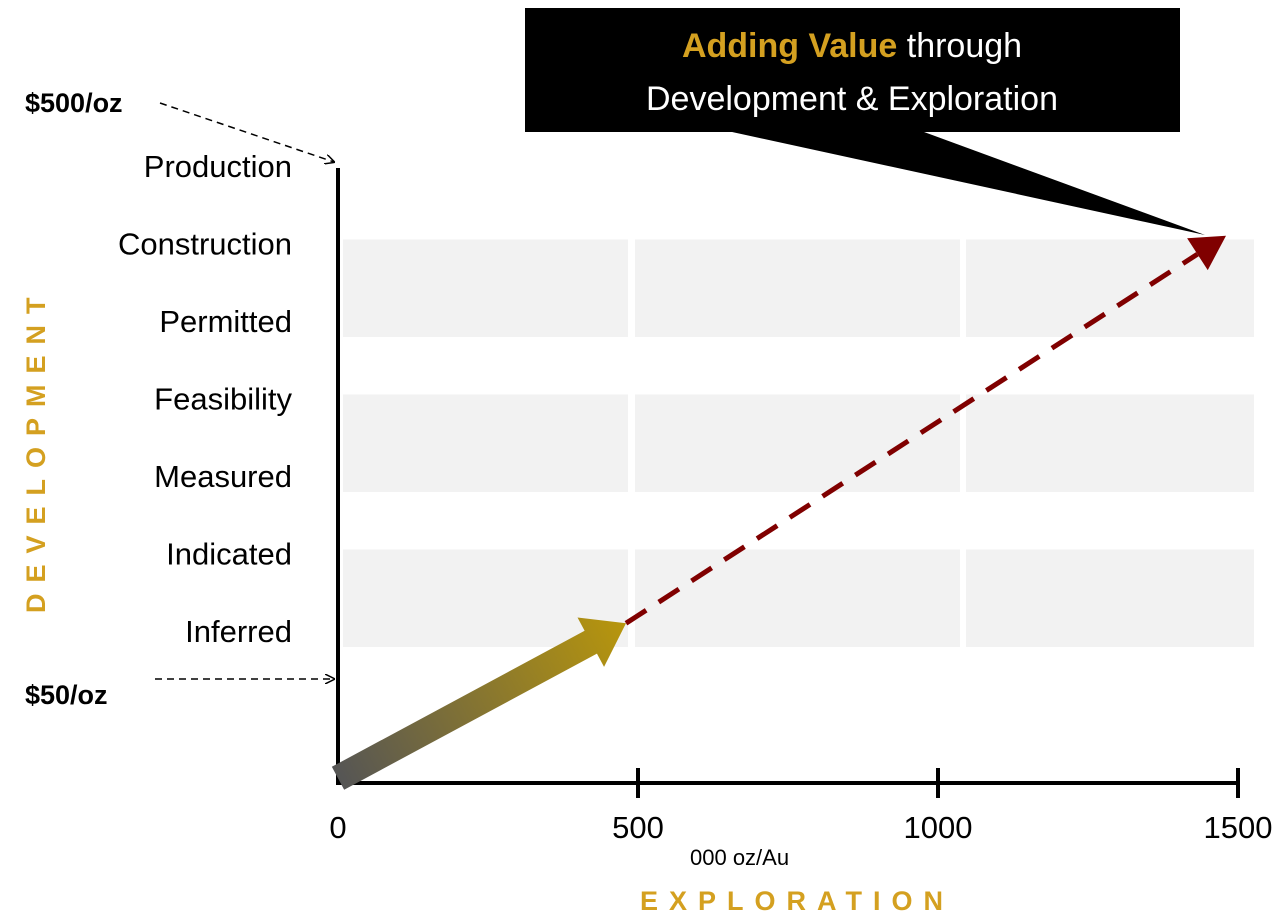  I want to click on price-label-bottom: $50/oz, so click(66, 695).